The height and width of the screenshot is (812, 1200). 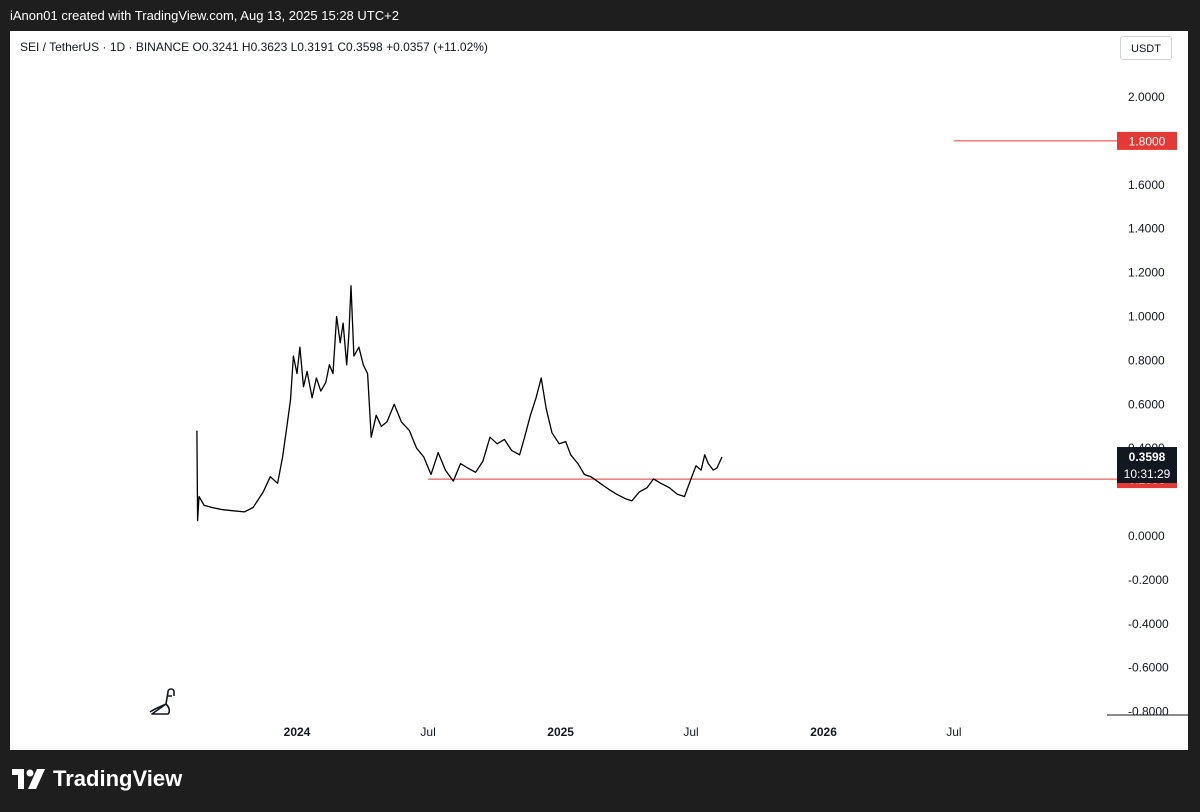 What do you see at coordinates (118, 778) in the screenshot?
I see `brand-name: TradingView` at bounding box center [118, 778].